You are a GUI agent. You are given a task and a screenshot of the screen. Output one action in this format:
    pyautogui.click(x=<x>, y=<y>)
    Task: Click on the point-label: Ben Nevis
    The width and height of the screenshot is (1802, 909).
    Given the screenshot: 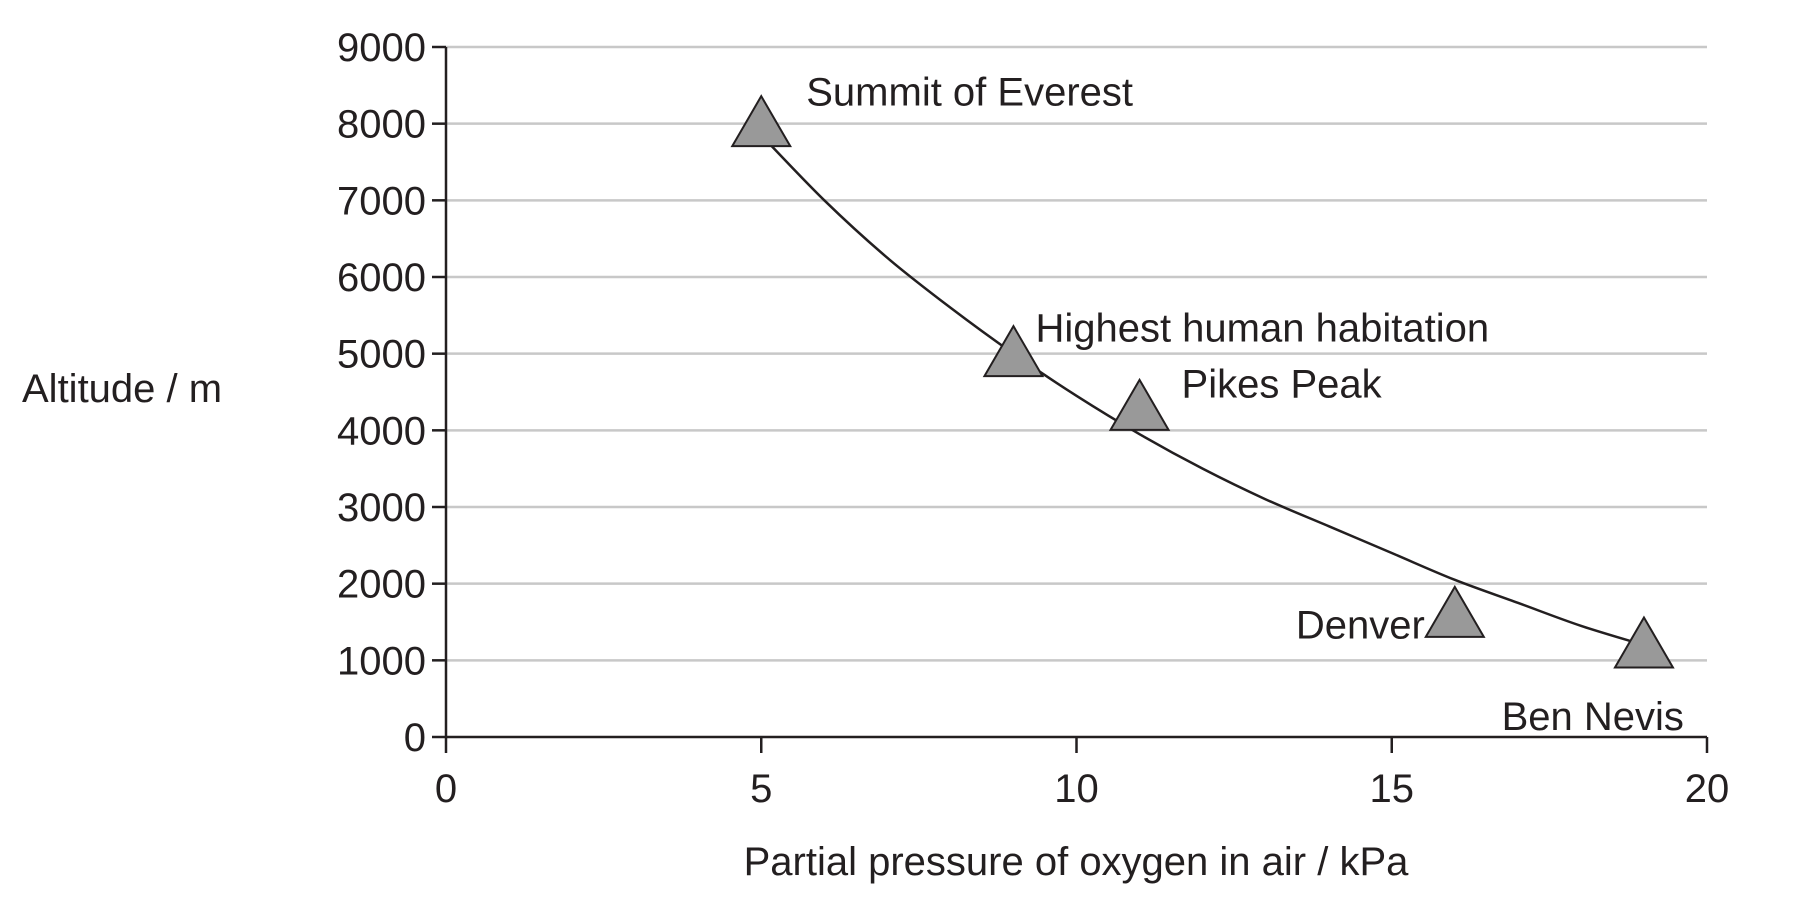 What is the action you would take?
    pyautogui.click(x=1593, y=717)
    